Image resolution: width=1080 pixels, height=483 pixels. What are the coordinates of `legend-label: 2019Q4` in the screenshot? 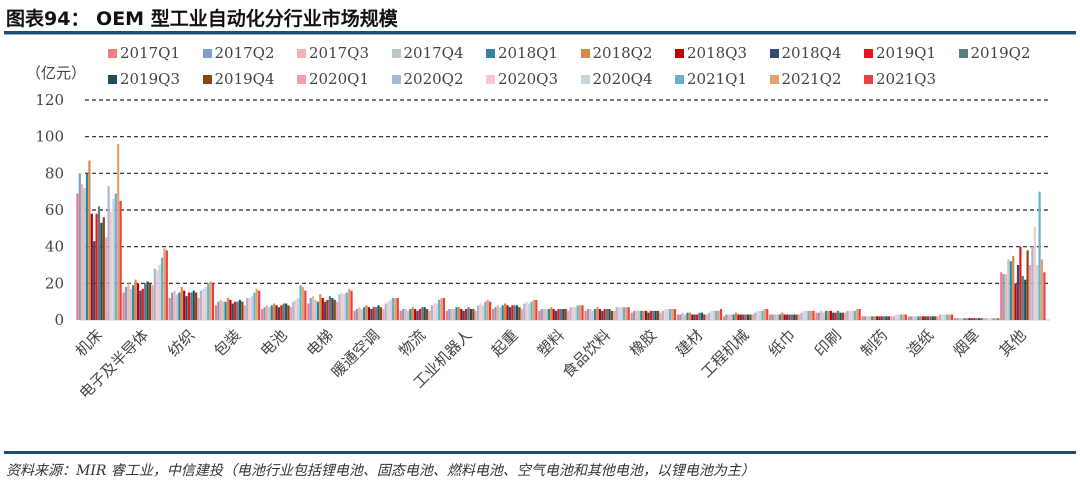 It's located at (244, 79).